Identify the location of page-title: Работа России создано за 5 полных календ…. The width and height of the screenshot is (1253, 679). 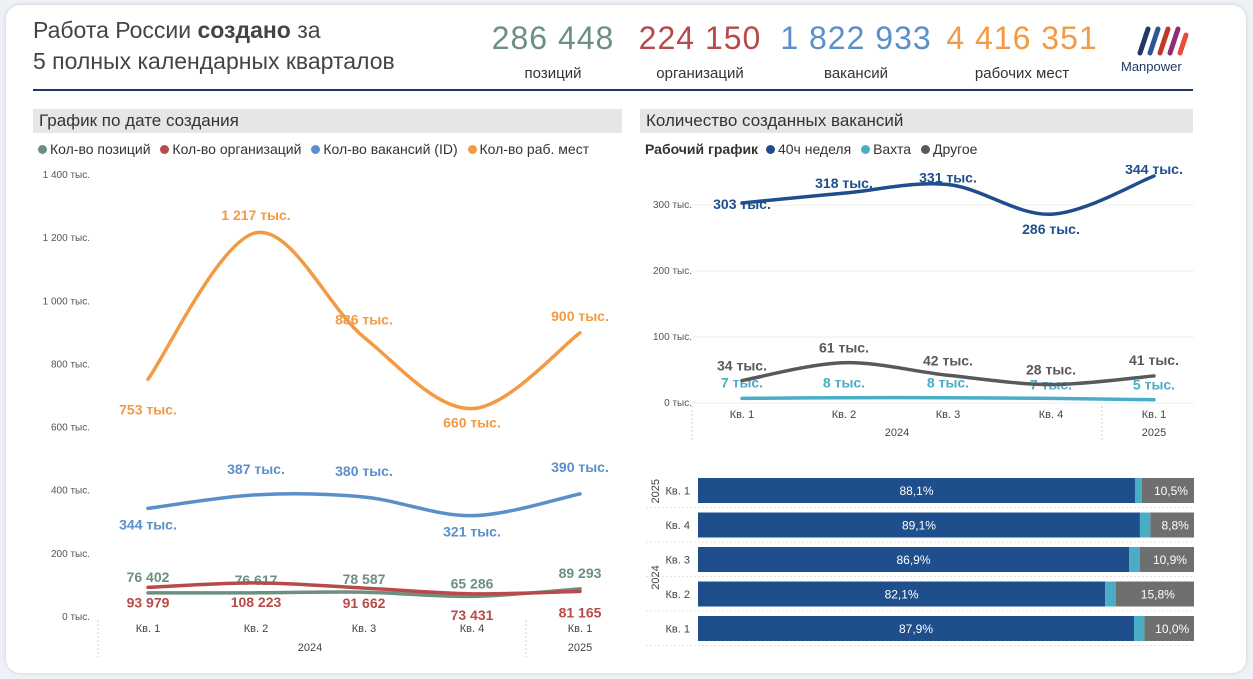
(214, 46).